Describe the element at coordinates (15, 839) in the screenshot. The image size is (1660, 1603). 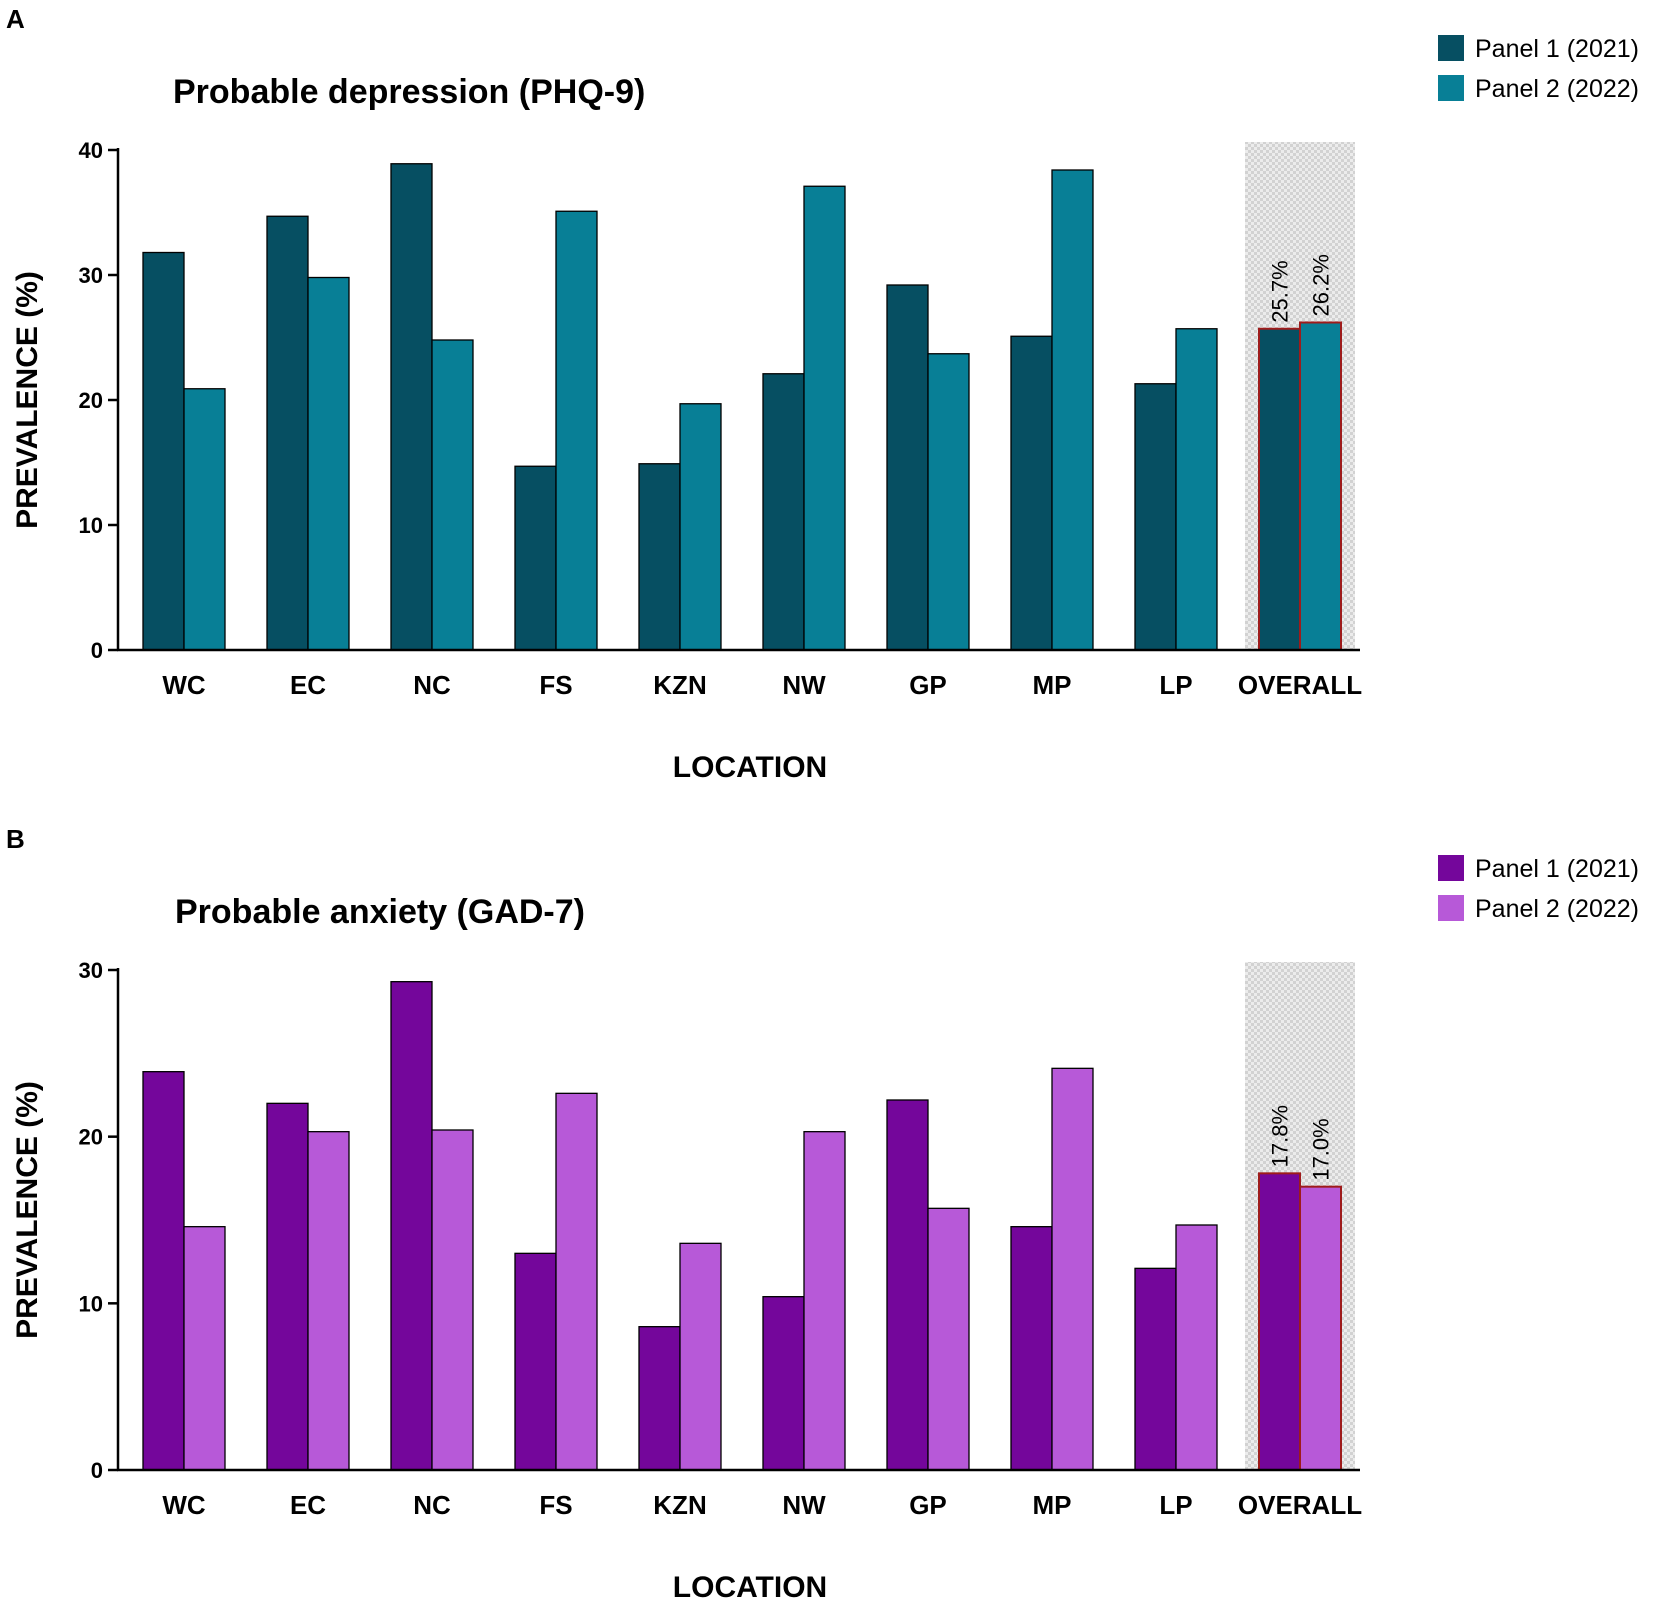
I see `panel-label-b: B` at that location.